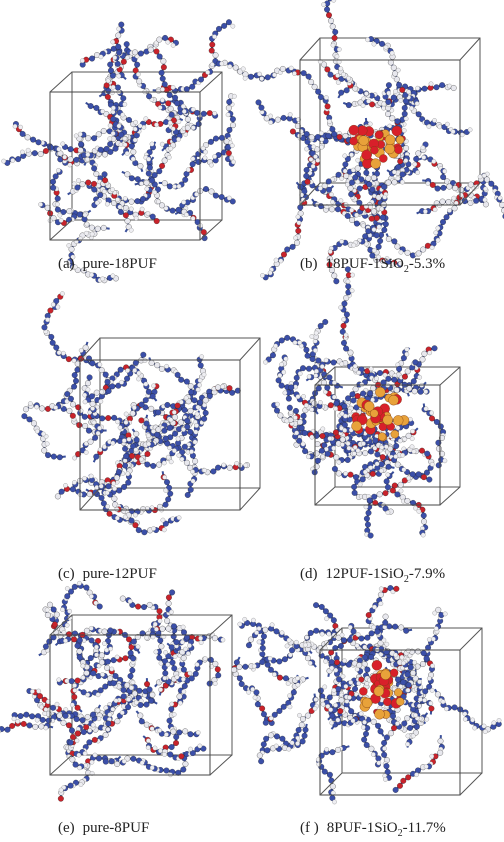 This screenshot has height=842, width=504. I want to click on caption-text: 12PUF-1SiO, so click(365, 574).